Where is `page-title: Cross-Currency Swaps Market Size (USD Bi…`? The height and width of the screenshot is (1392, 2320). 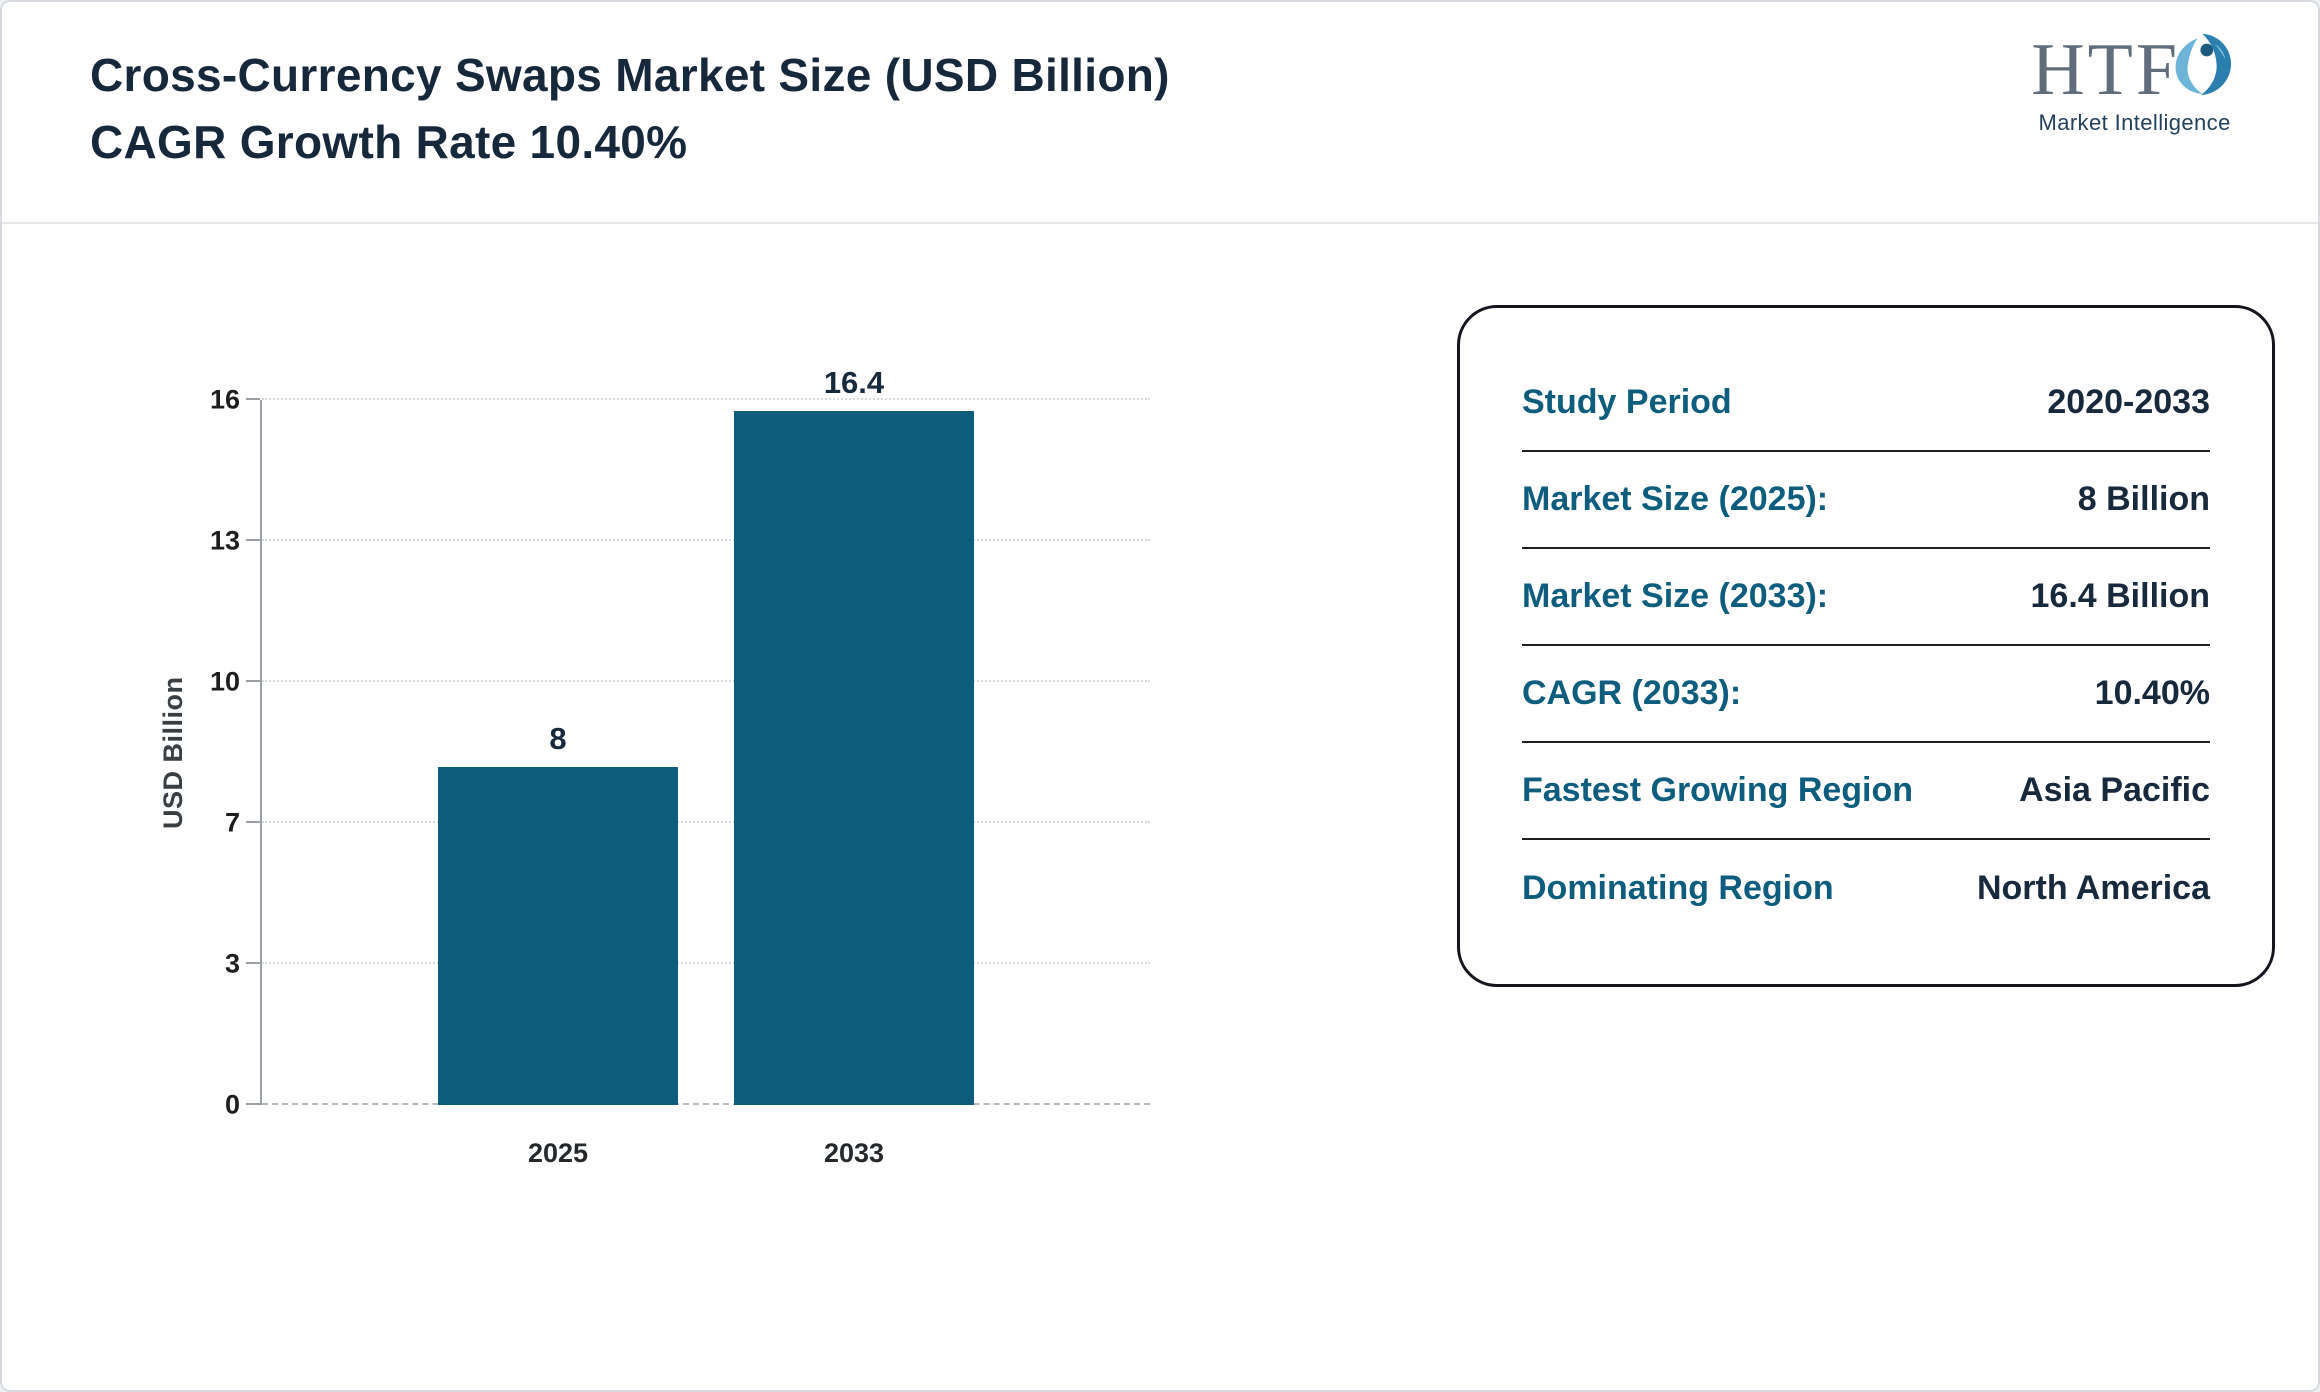 page-title: Cross-Currency Swaps Market Size (USD Bi… is located at coordinates (630, 108).